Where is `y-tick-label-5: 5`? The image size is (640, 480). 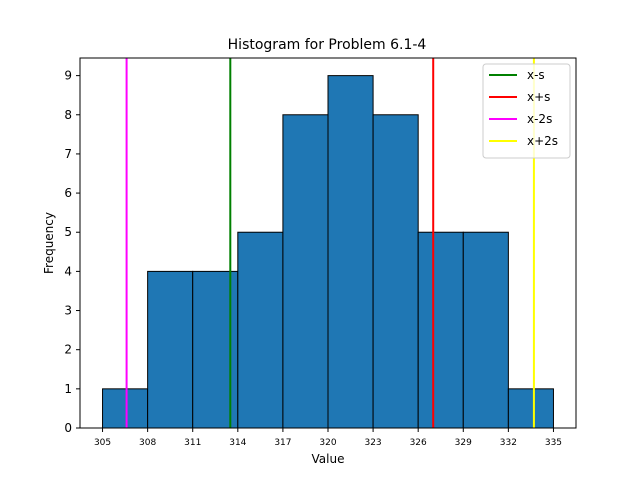
y-tick-label-5: 5 is located at coordinates (68, 232).